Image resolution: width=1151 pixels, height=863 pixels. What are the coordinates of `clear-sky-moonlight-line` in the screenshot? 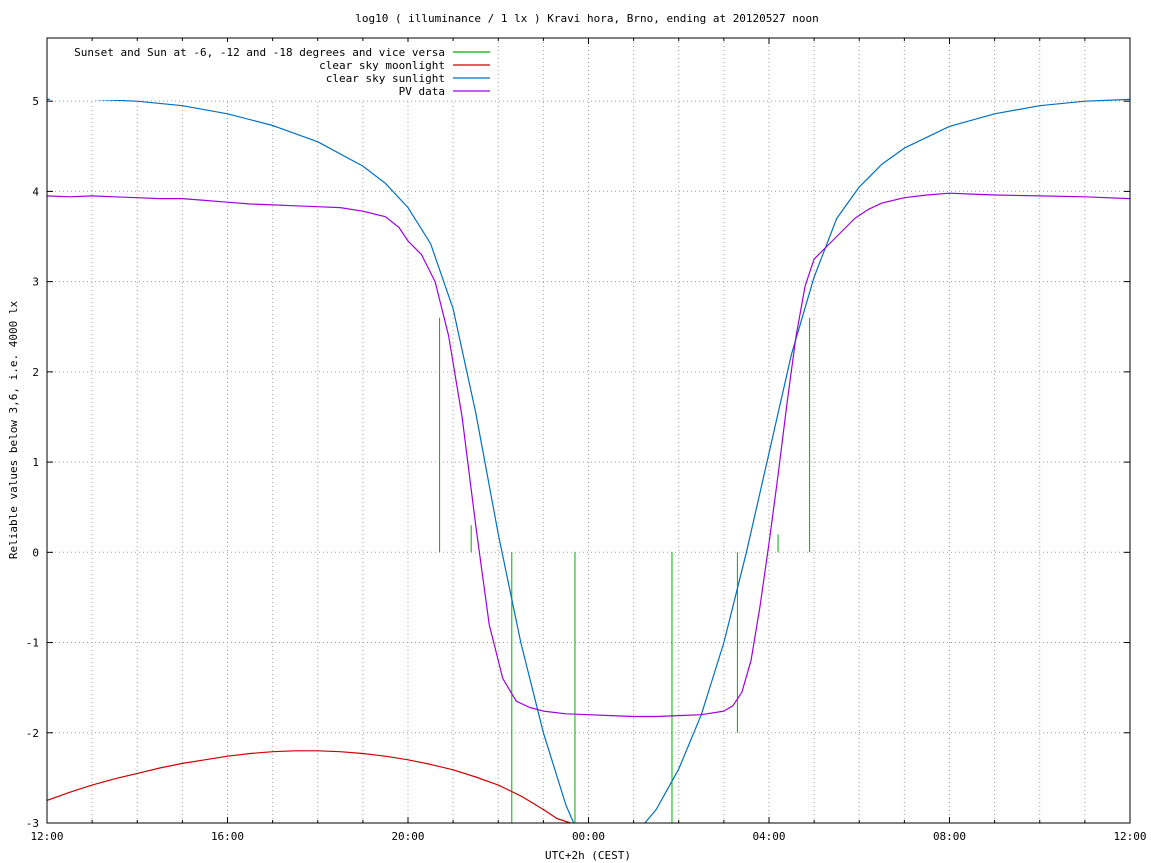 It's located at (309, 786).